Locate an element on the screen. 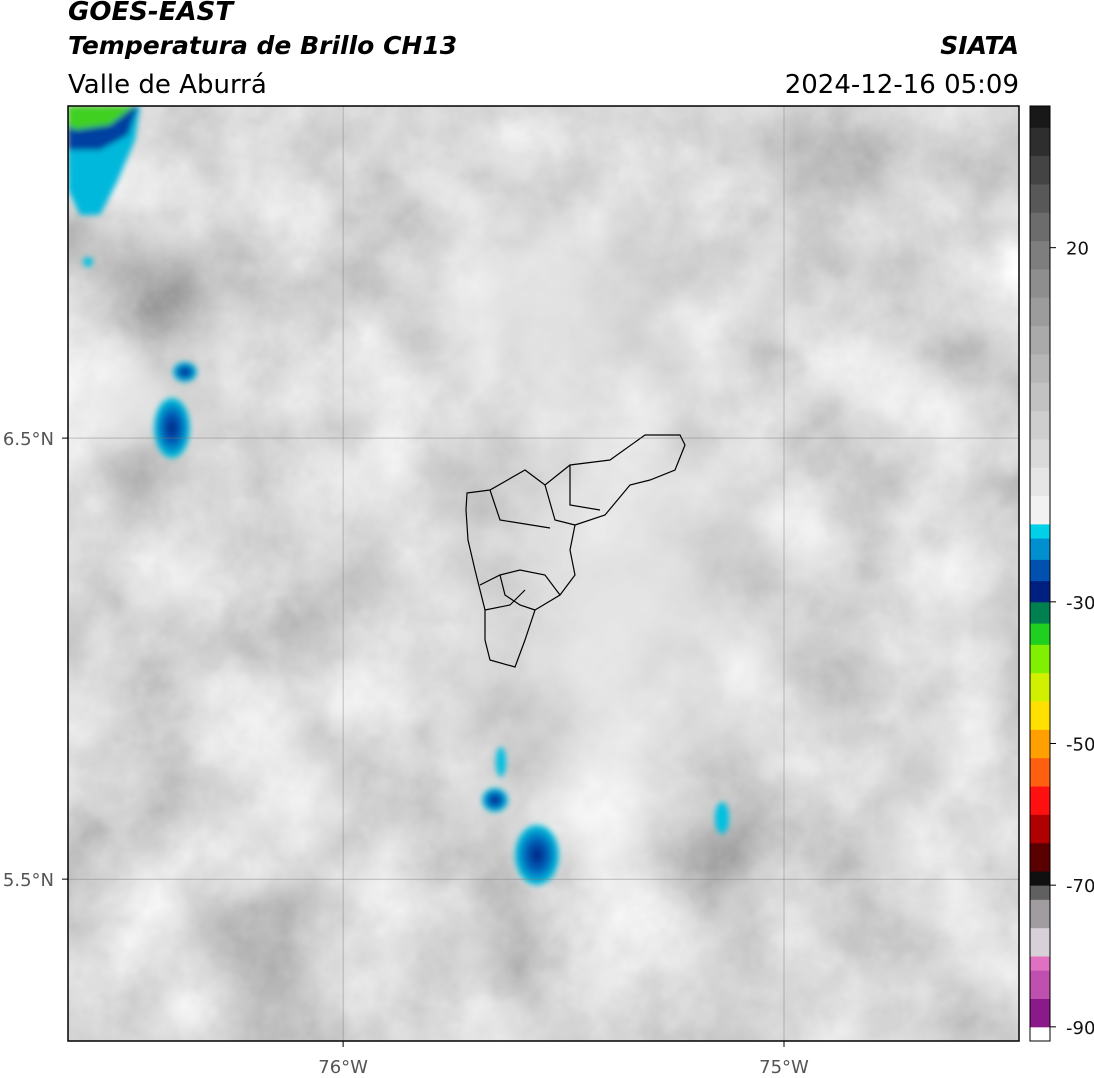 Image resolution: width=1094 pixels, height=1078 pixels. y-tick-label: 6.5°N is located at coordinates (28, 439).